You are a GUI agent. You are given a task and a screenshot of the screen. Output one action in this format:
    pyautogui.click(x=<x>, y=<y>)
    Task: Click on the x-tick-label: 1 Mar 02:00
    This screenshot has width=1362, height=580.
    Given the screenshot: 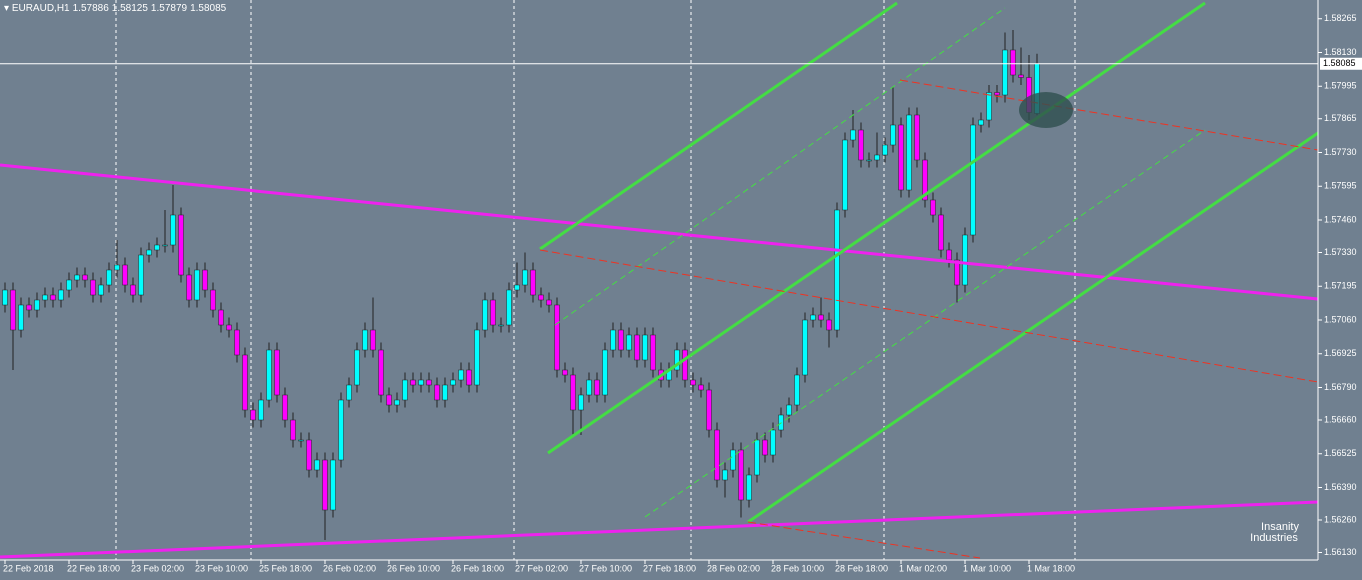 What is the action you would take?
    pyautogui.click(x=923, y=568)
    